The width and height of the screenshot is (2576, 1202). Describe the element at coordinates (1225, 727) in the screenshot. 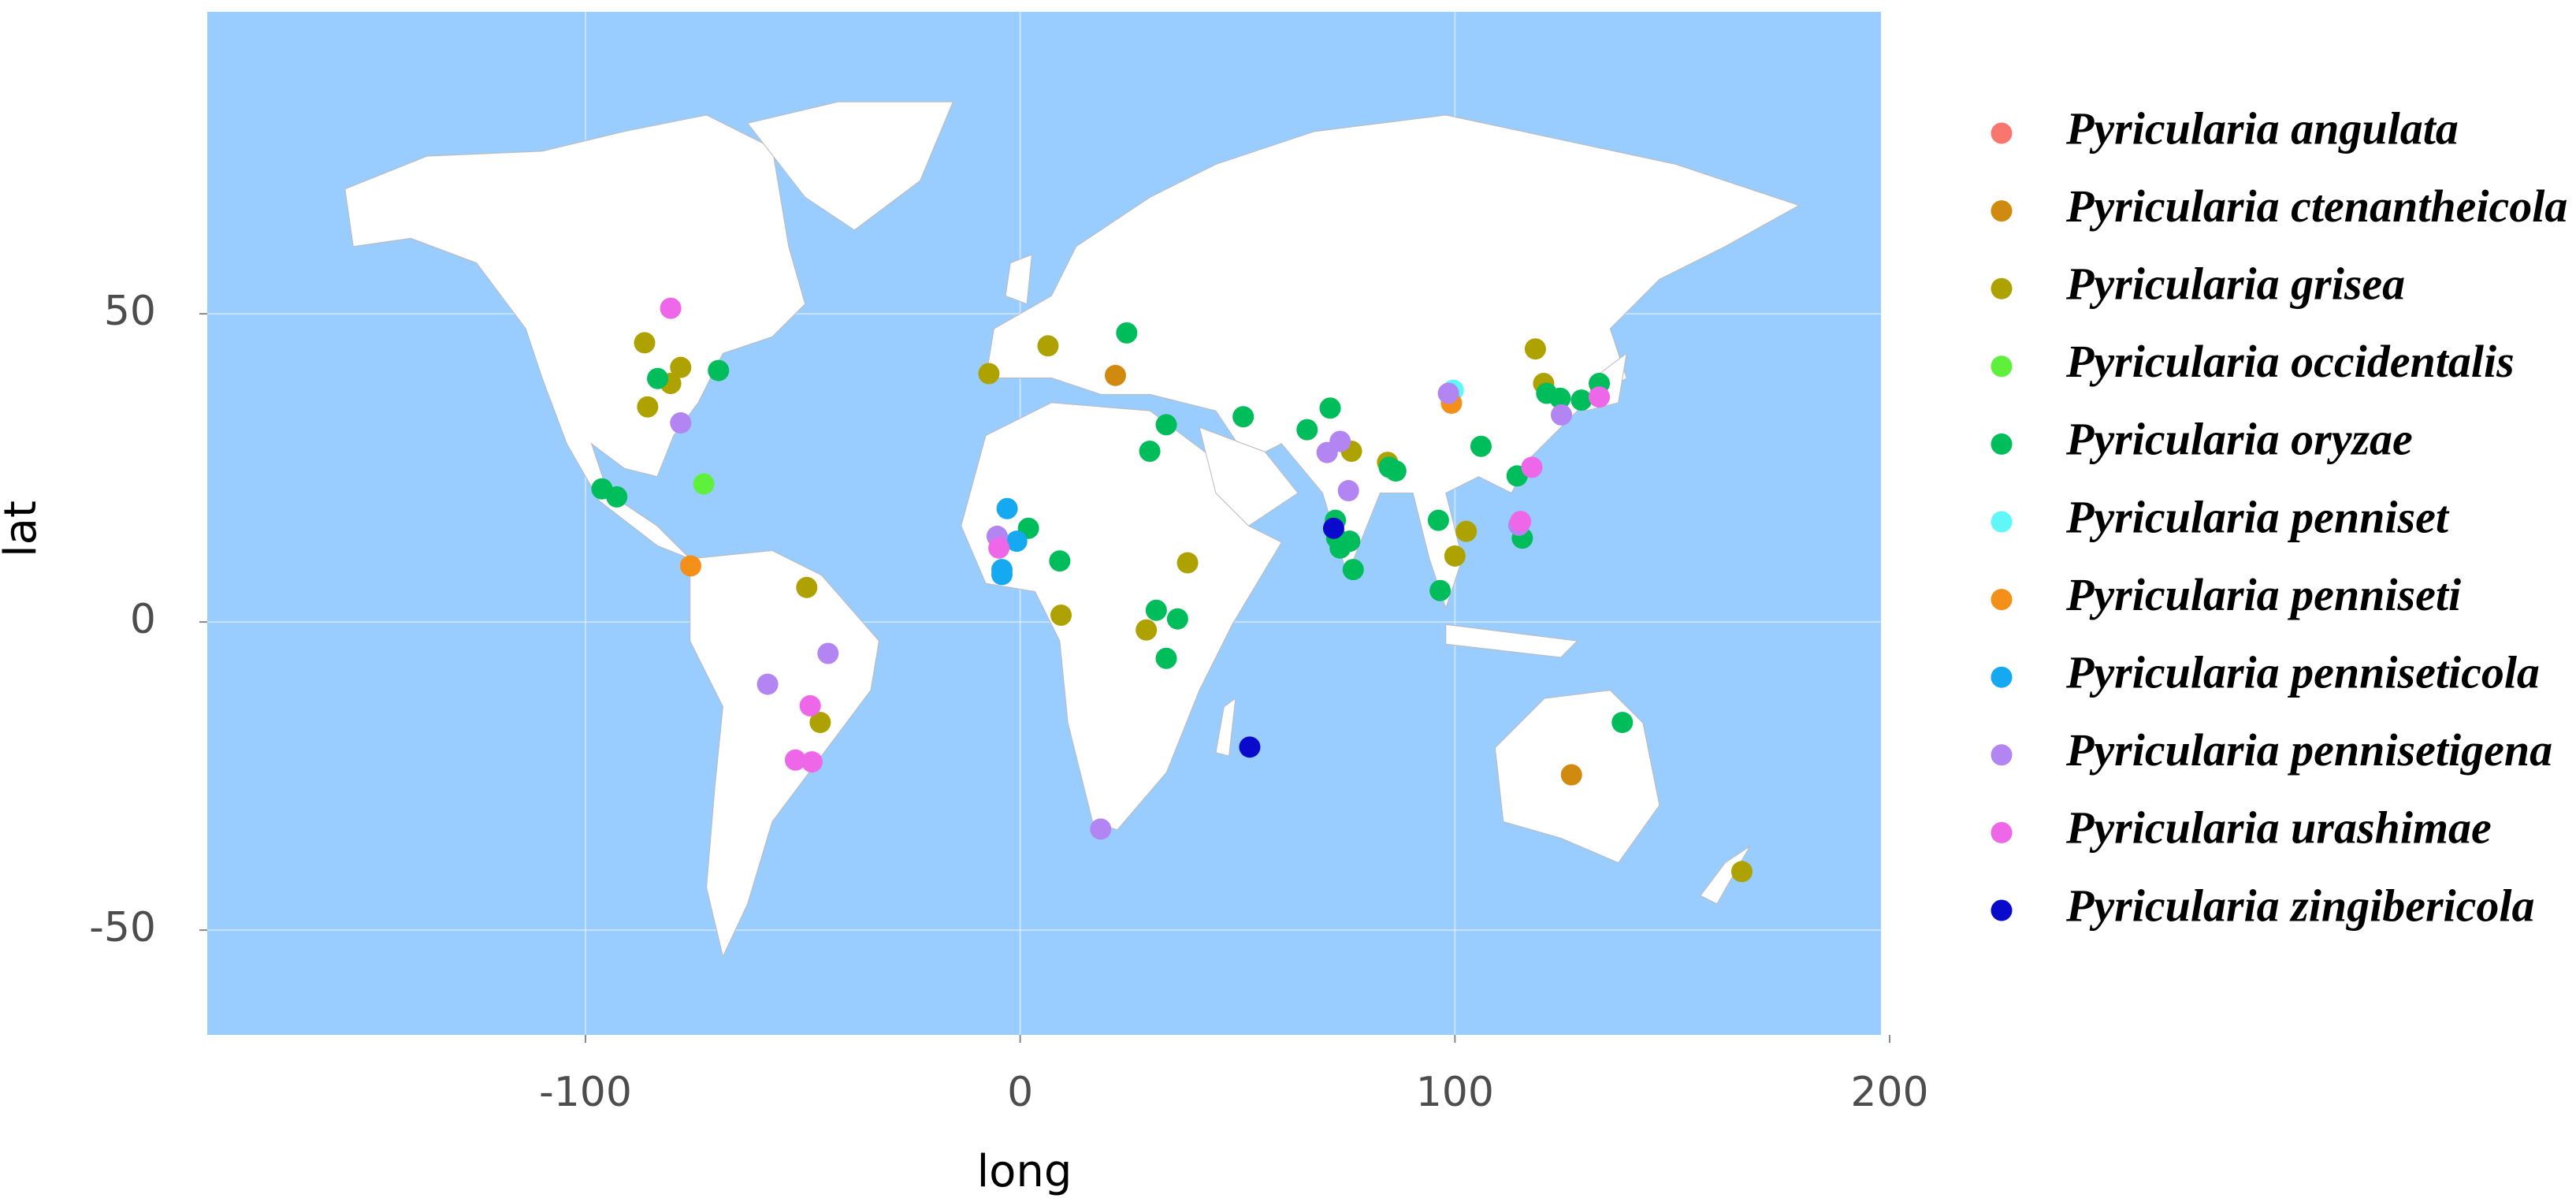

I see `madagascar` at that location.